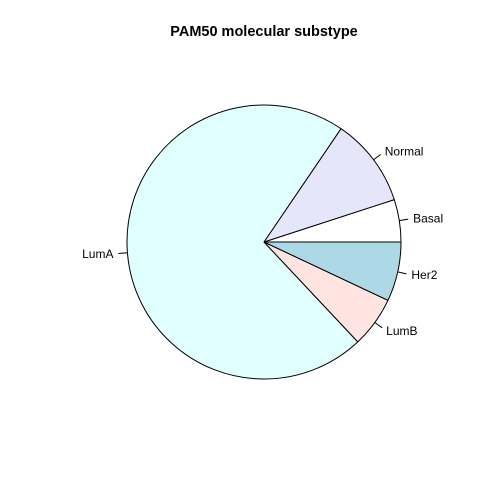 This screenshot has width=500, height=500. I want to click on slice-label-luma: LumA, so click(97, 254).